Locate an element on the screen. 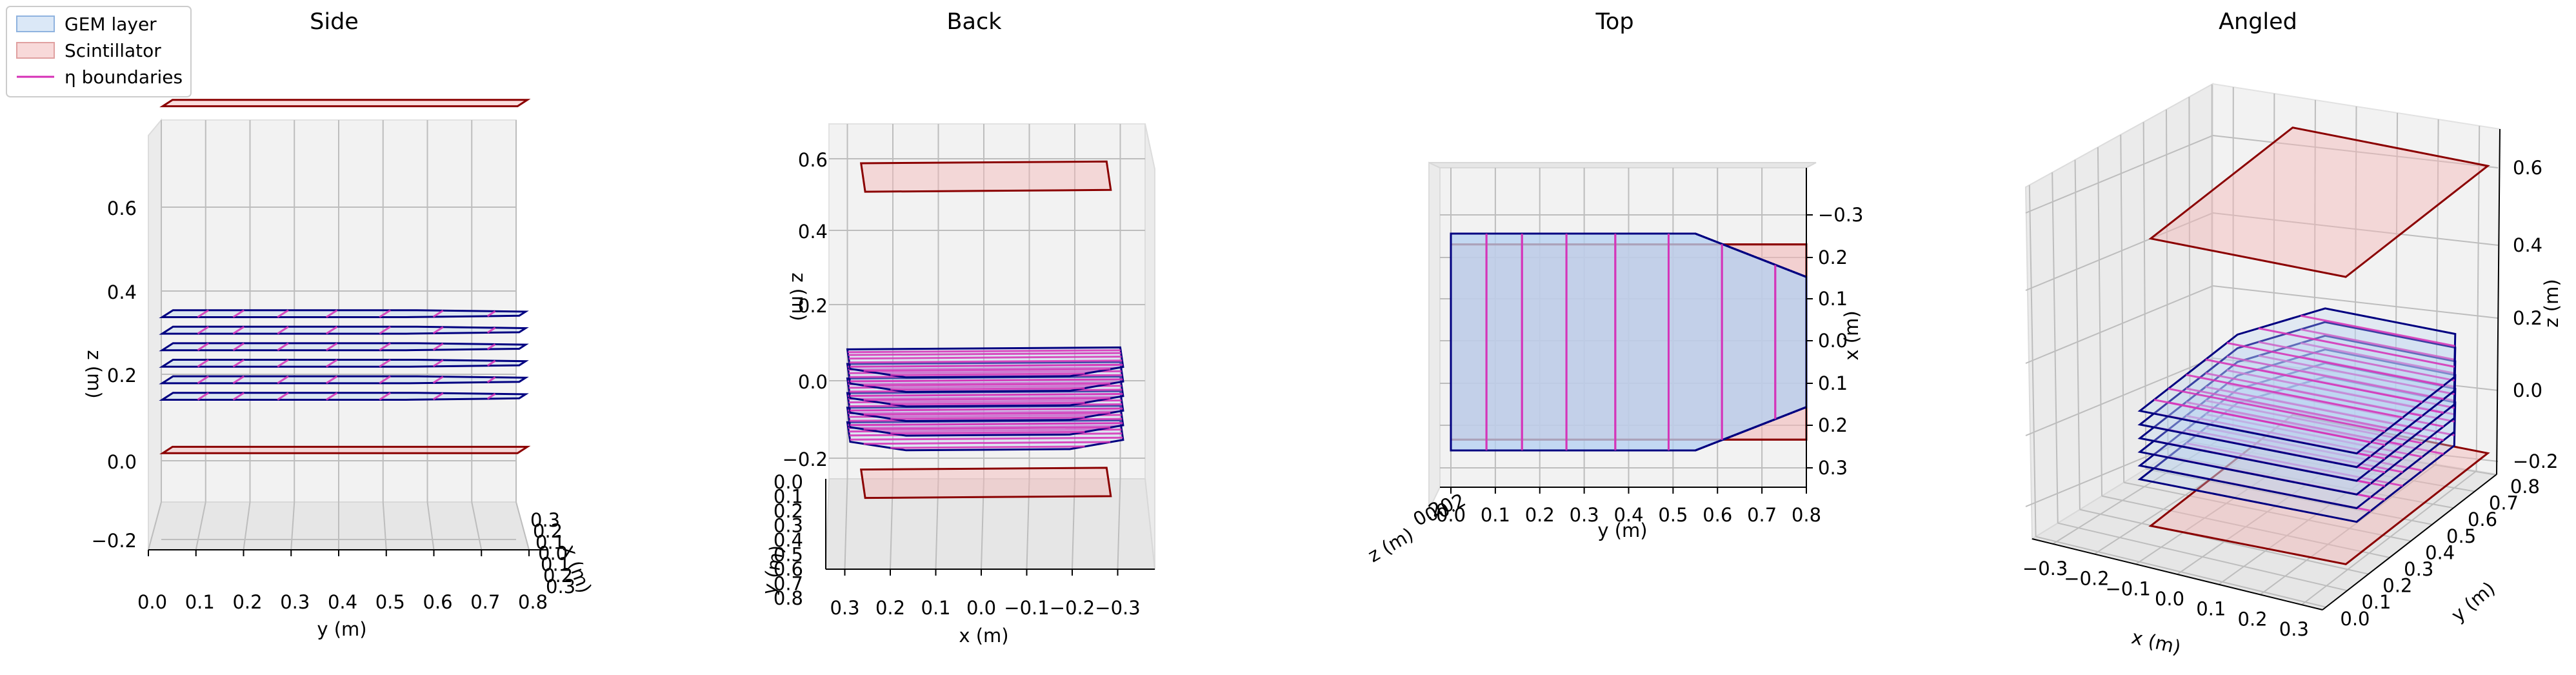 This screenshot has width=2576, height=675. grid-line-angled-floor-x is located at coordinates (2389, 538).